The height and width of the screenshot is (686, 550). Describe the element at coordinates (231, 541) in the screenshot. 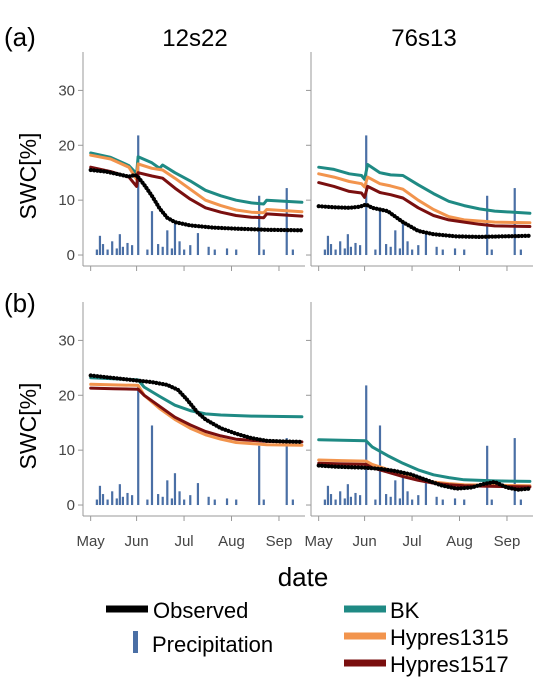

I see `x-tick-label: Aug` at that location.